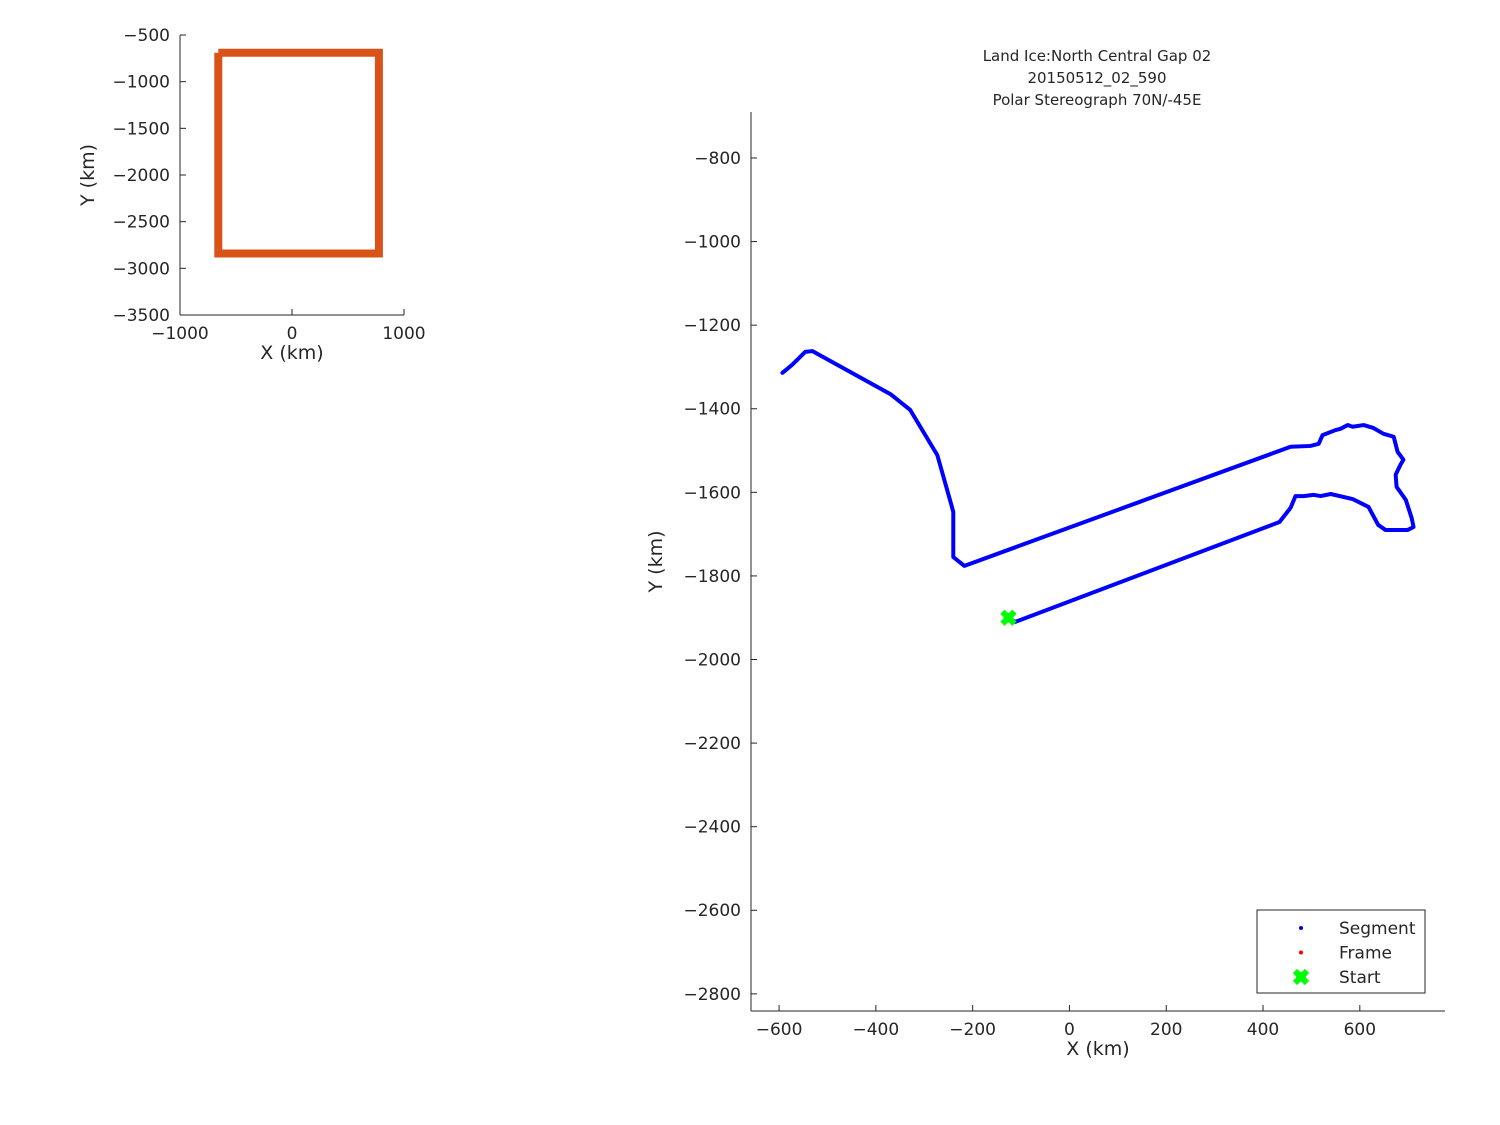 This screenshot has width=1500, height=1125. What do you see at coordinates (712, 828) in the screenshot?
I see `main-y-tick-label: −2400` at bounding box center [712, 828].